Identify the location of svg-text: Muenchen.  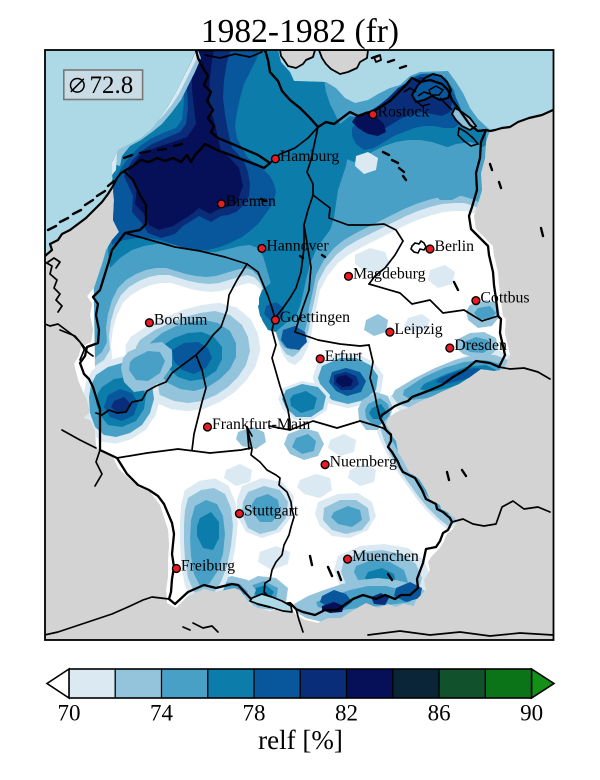
(385, 556).